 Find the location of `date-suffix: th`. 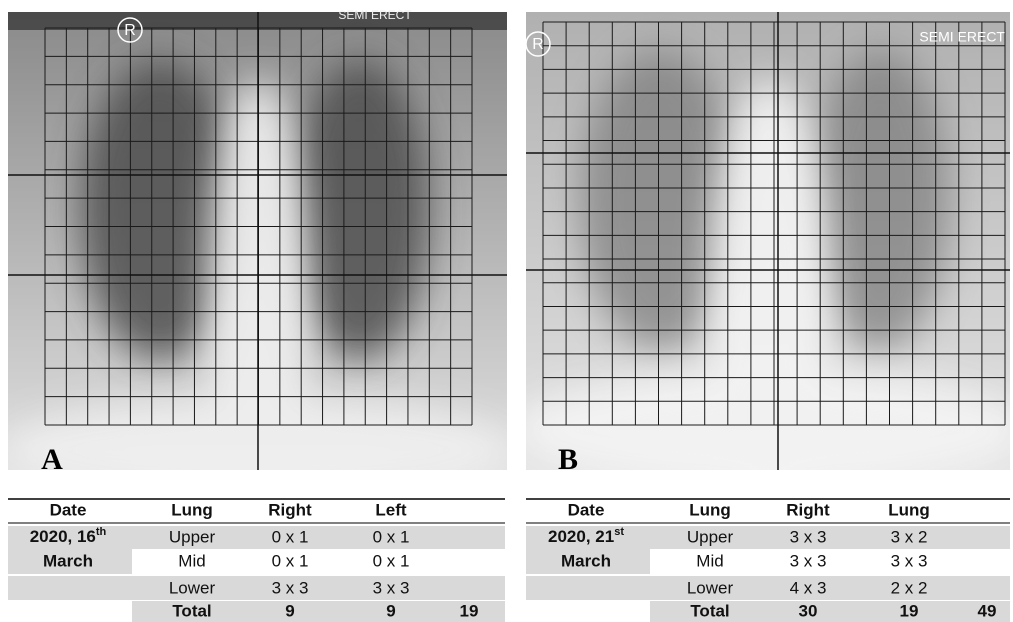

date-suffix: th is located at coordinates (101, 532).